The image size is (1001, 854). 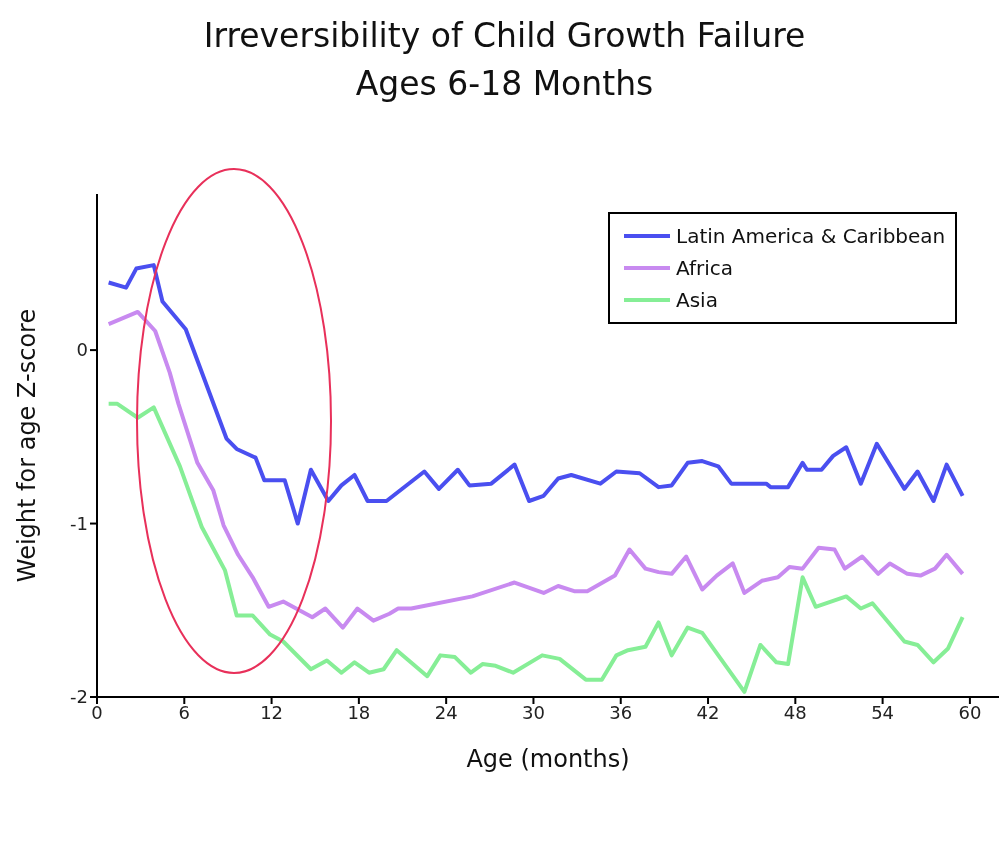 What do you see at coordinates (26, 445) in the screenshot?
I see `y-axis-title: Weight for age Z-score` at bounding box center [26, 445].